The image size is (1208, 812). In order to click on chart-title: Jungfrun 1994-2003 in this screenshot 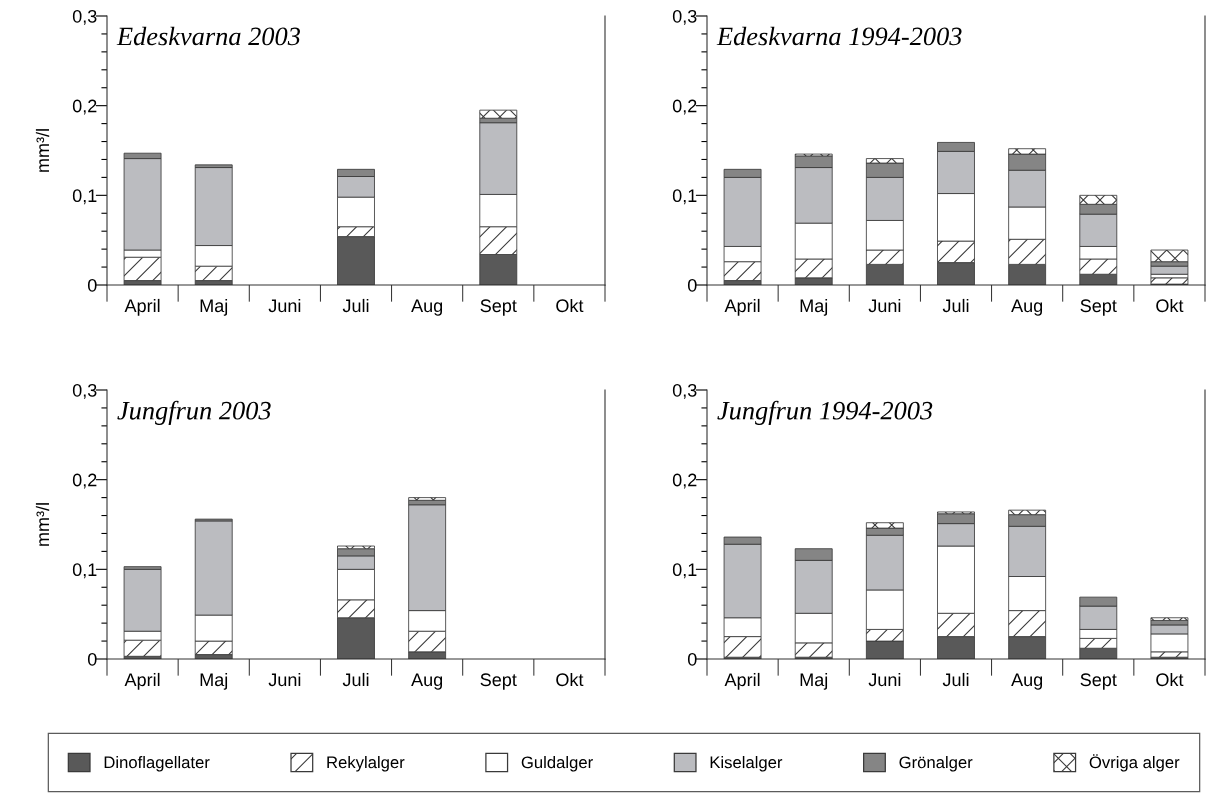, I will do `click(825, 412)`.